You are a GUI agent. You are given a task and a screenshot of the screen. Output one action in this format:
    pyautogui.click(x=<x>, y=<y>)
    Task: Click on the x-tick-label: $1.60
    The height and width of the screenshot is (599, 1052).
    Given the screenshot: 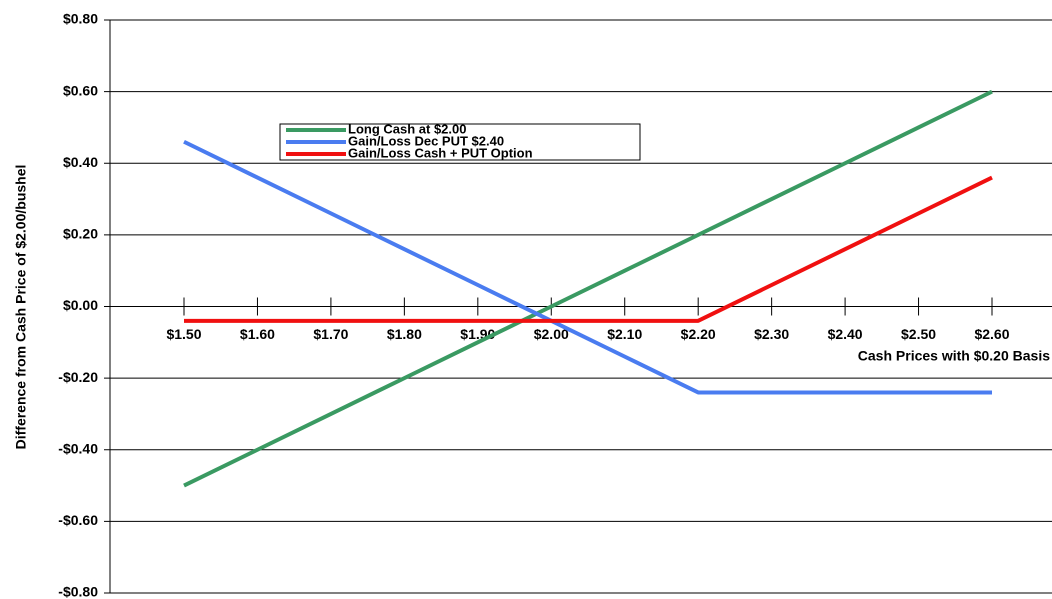 What is the action you would take?
    pyautogui.click(x=257, y=334)
    